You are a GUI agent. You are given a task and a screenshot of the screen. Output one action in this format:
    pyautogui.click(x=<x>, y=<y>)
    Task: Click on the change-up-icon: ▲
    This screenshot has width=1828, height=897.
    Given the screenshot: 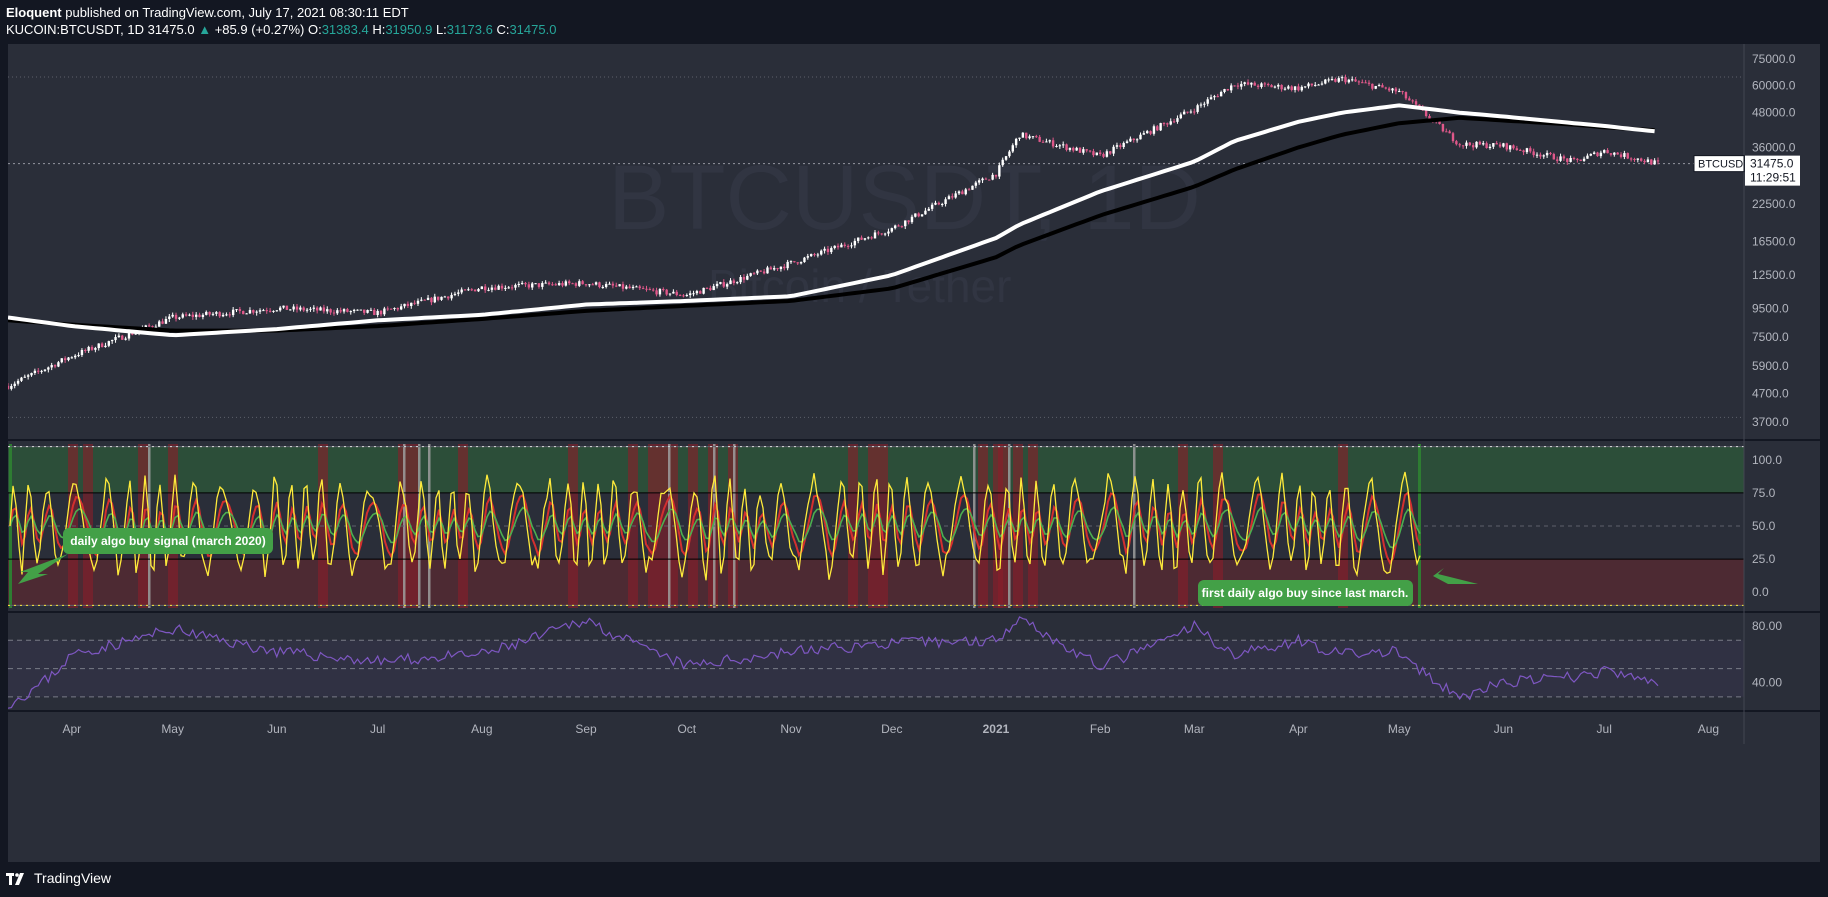 What is the action you would take?
    pyautogui.click(x=205, y=29)
    